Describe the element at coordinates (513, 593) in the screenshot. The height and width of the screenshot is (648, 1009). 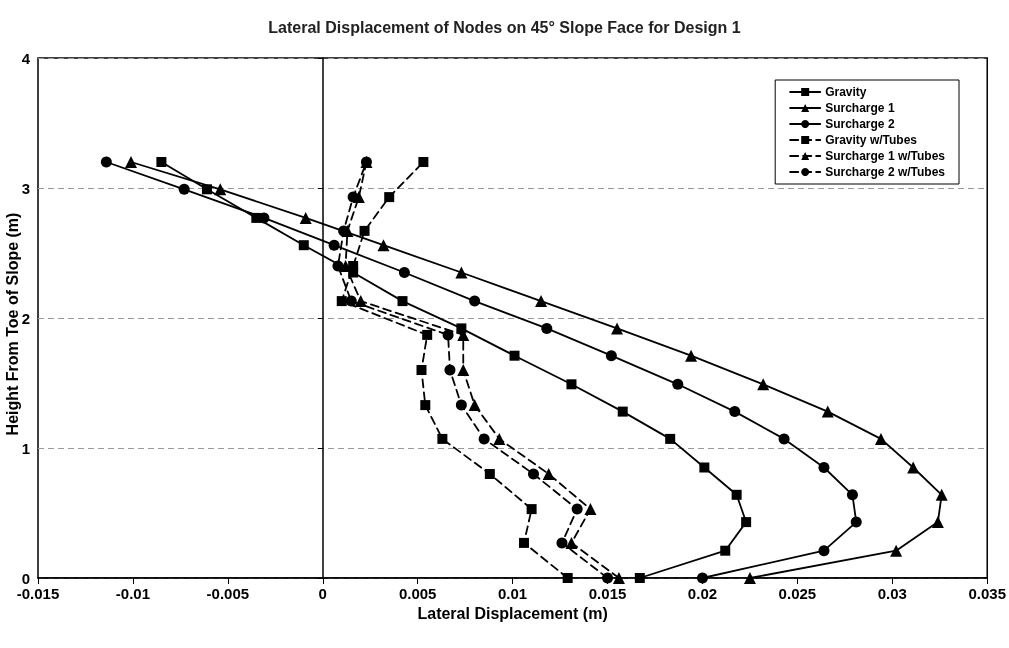
I see `x-tick-label: 0.01` at that location.